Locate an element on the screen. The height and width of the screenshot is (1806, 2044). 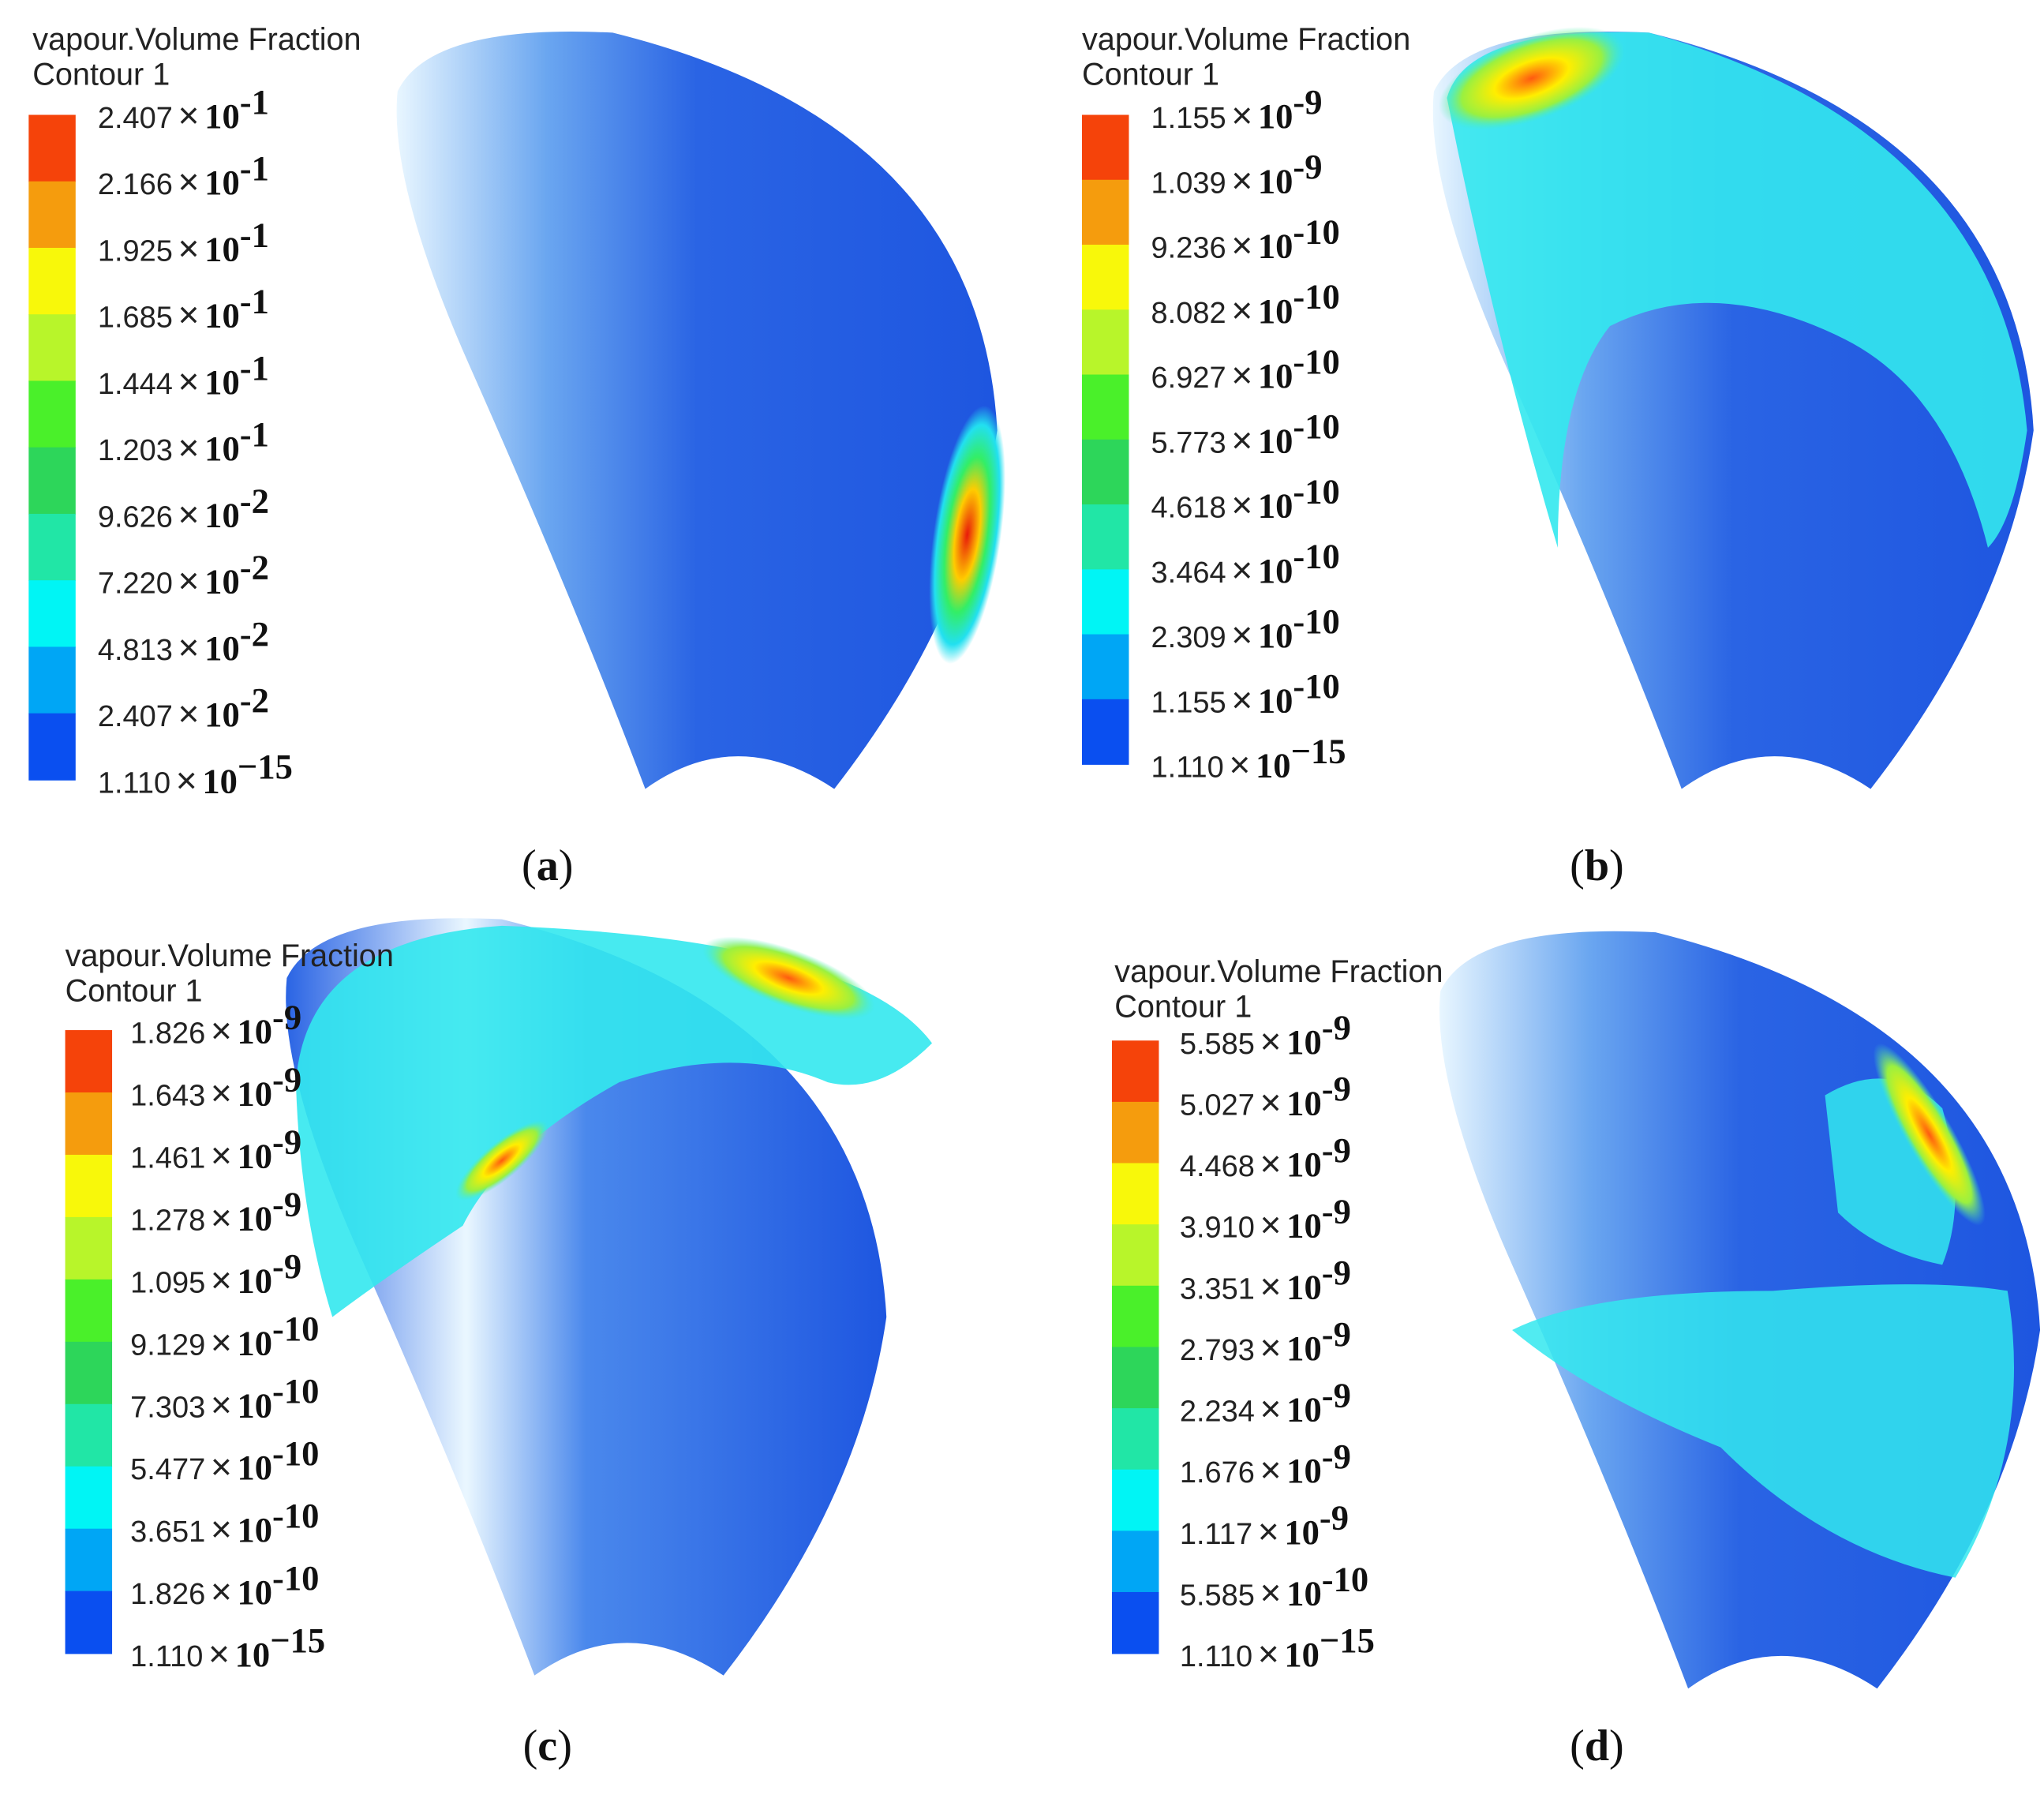
legend-label: 9.626 × 10⁻² is located at coordinates (183, 508).